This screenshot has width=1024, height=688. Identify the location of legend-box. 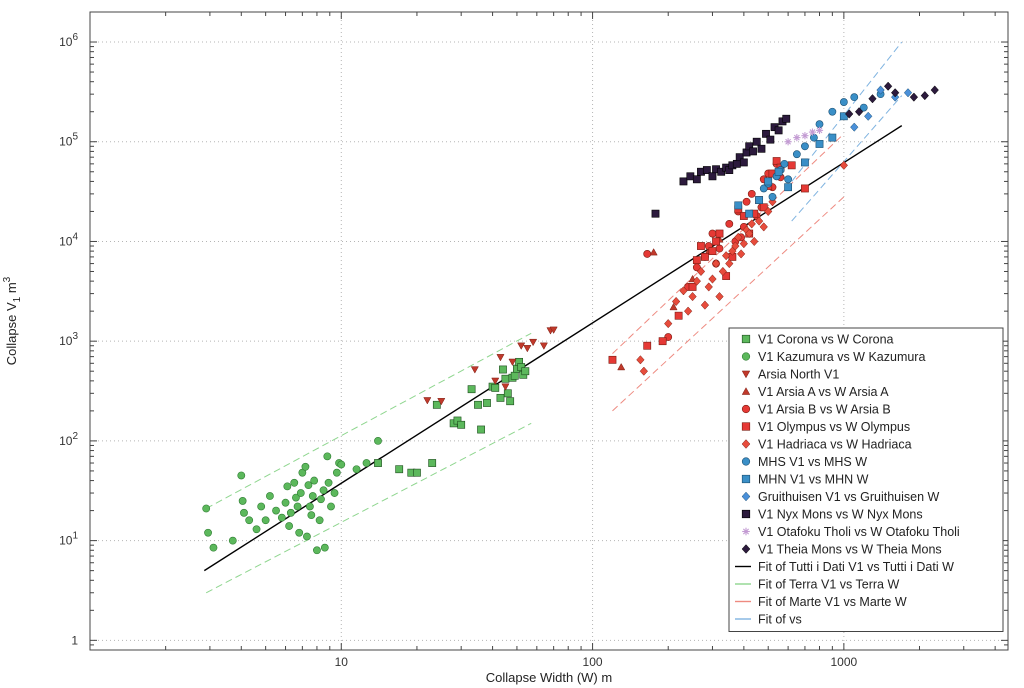
(866, 479).